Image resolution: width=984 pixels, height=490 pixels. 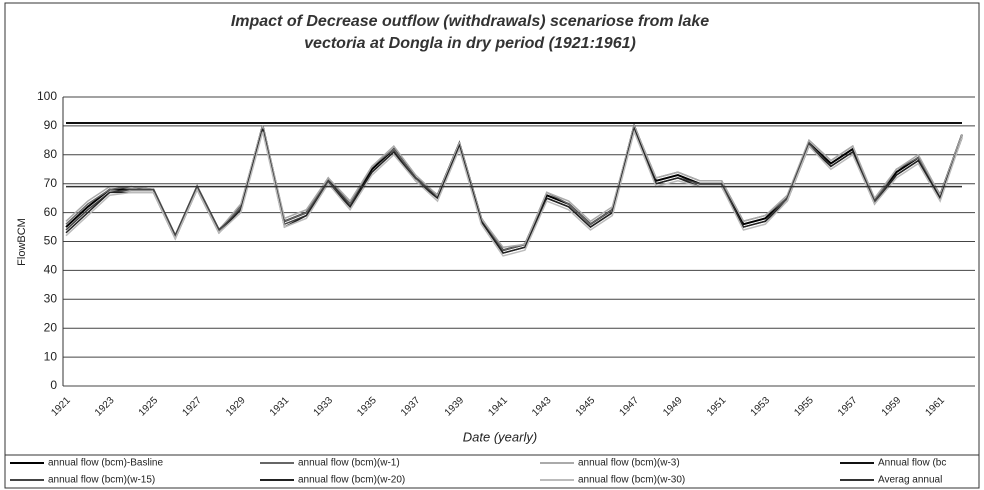 What do you see at coordinates (236, 407) in the screenshot?
I see `x-tick-label: 1929` at bounding box center [236, 407].